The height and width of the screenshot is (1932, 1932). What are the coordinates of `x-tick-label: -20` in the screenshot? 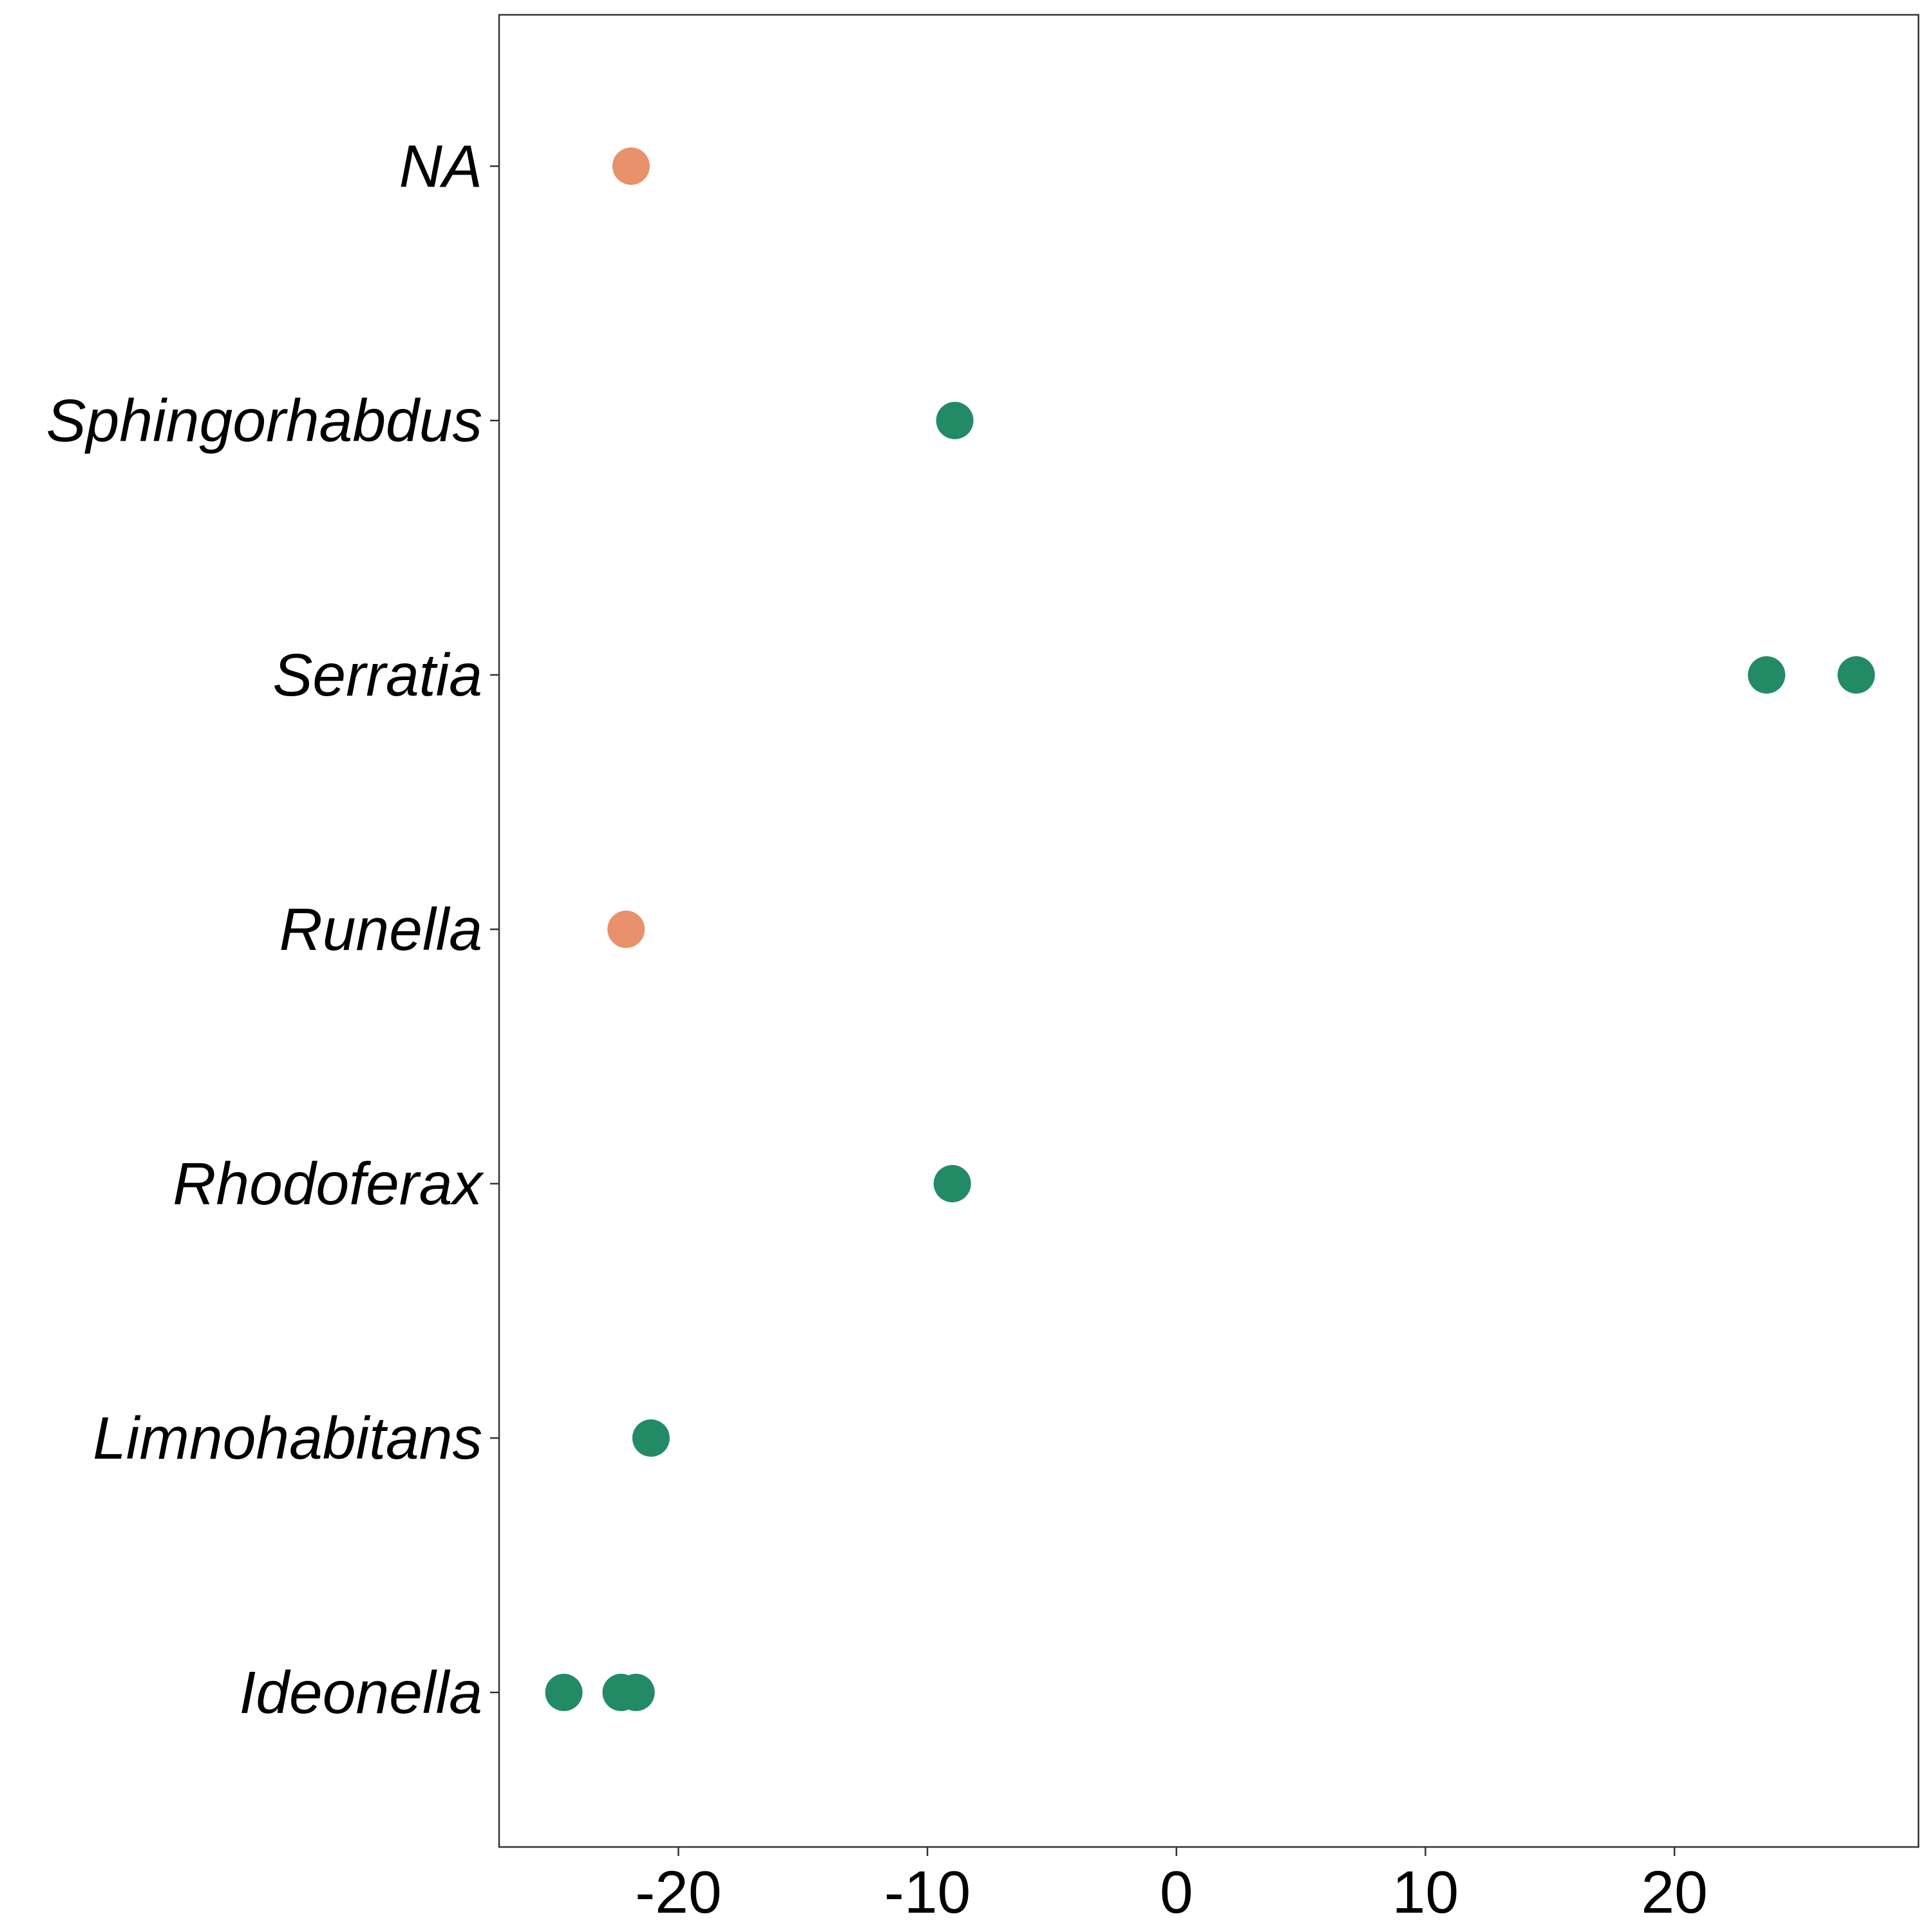 It's located at (678, 1892).